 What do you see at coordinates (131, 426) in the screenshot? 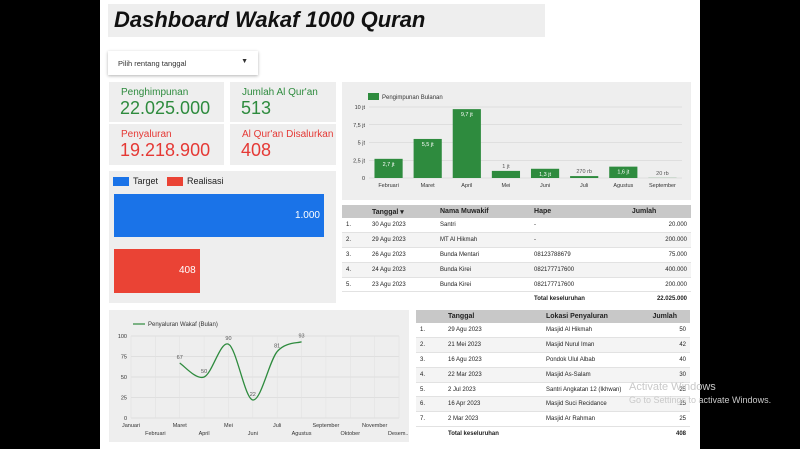
I see `x-tick-label: Januari` at bounding box center [131, 426].